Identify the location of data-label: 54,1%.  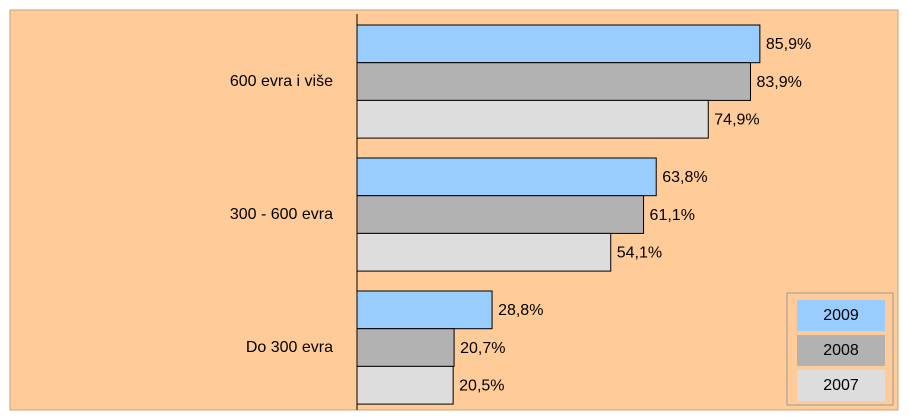
(639, 252).